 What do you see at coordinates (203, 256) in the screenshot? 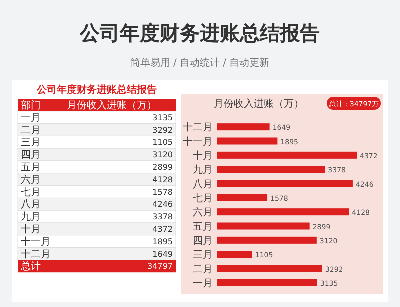
I see `y-tick-label: 三月` at bounding box center [203, 256].